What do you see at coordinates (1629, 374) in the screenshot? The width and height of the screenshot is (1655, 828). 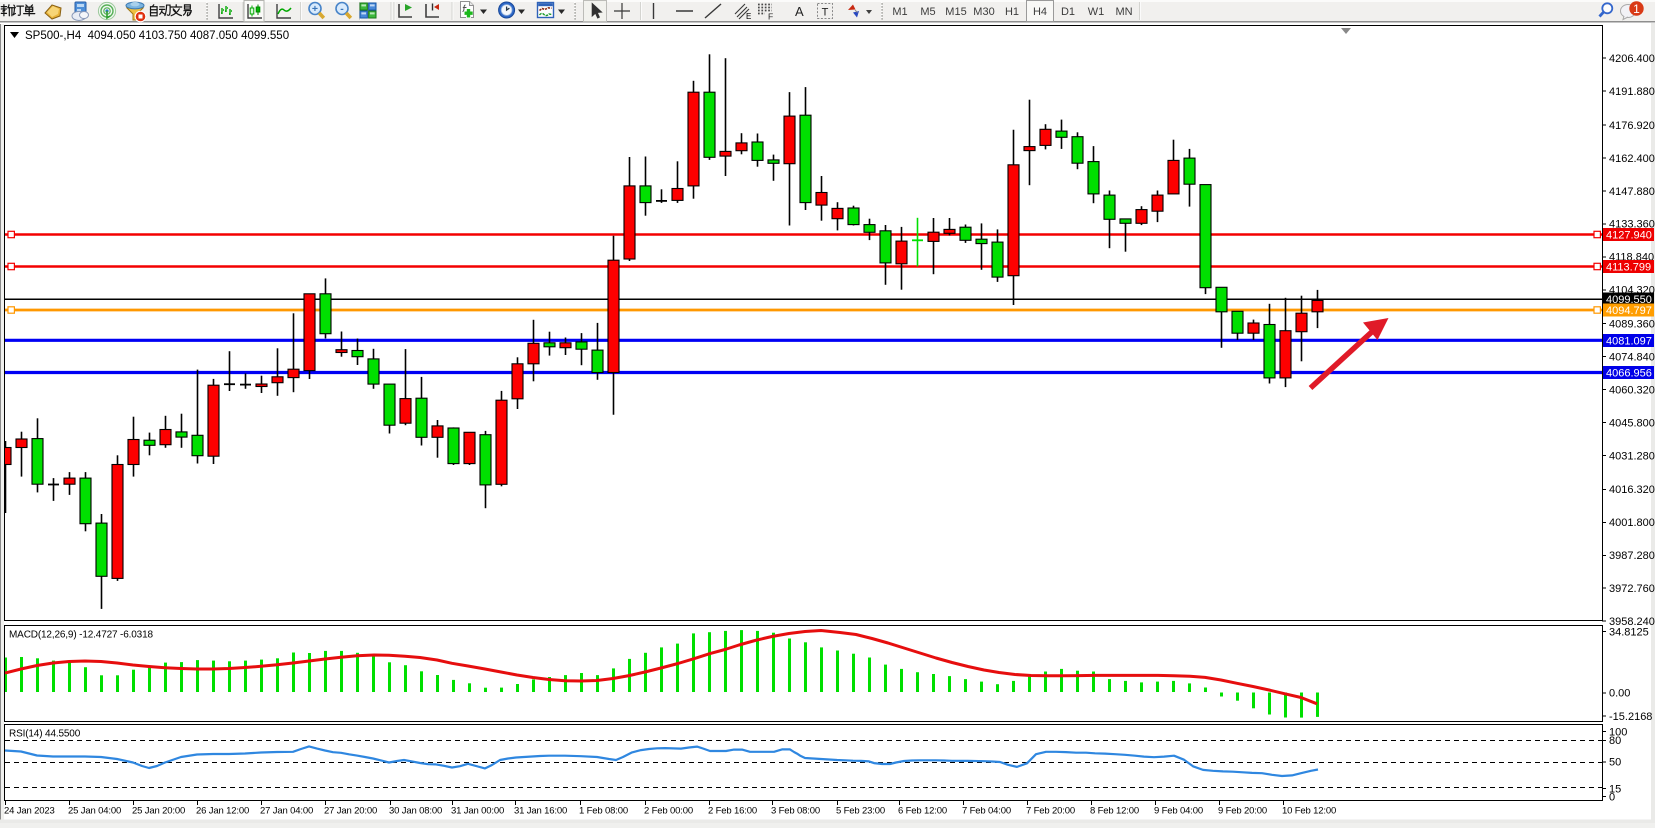 I see `svg-text: 4066.956` at bounding box center [1629, 374].